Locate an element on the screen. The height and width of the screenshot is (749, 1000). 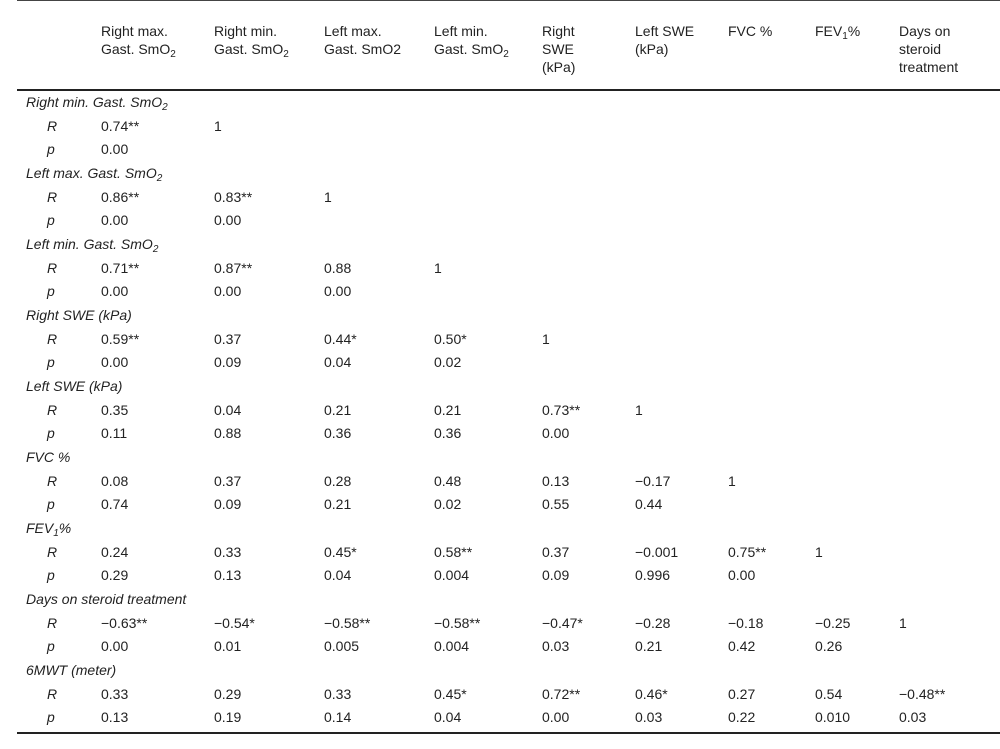
column-header: Right min. Gast. SmO2 is located at coordinates (251, 41).